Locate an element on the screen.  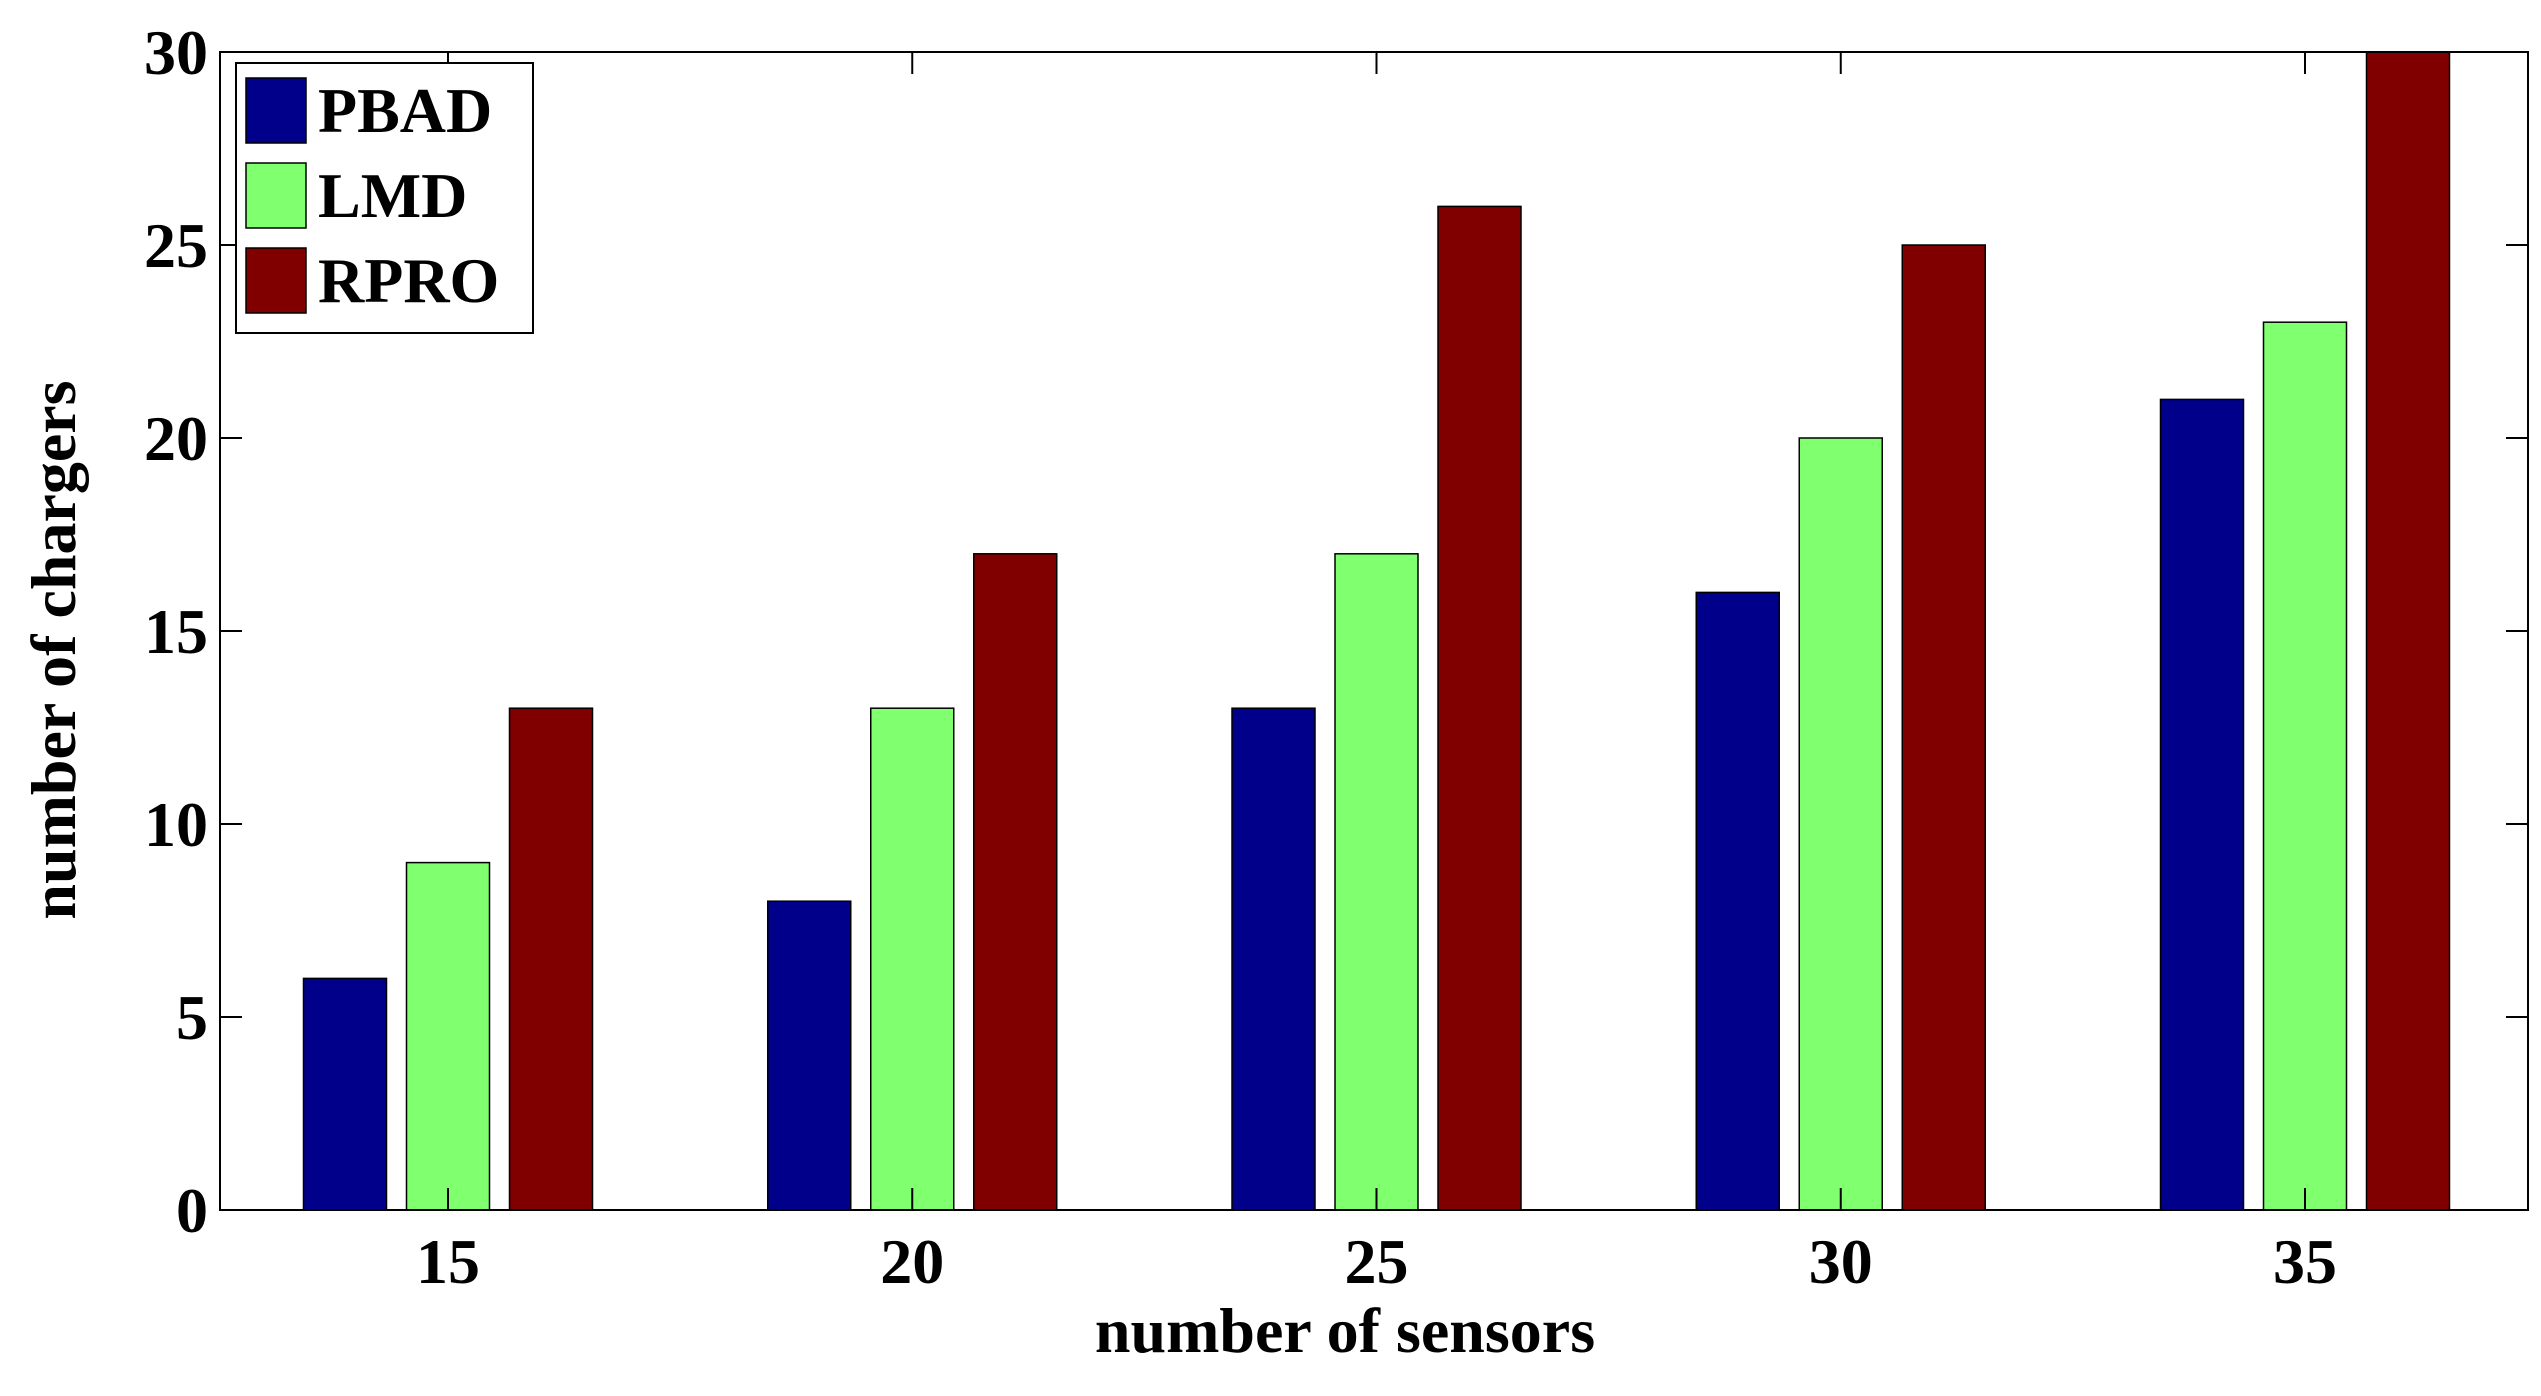
y-tick-label: 20 is located at coordinates (176, 438).